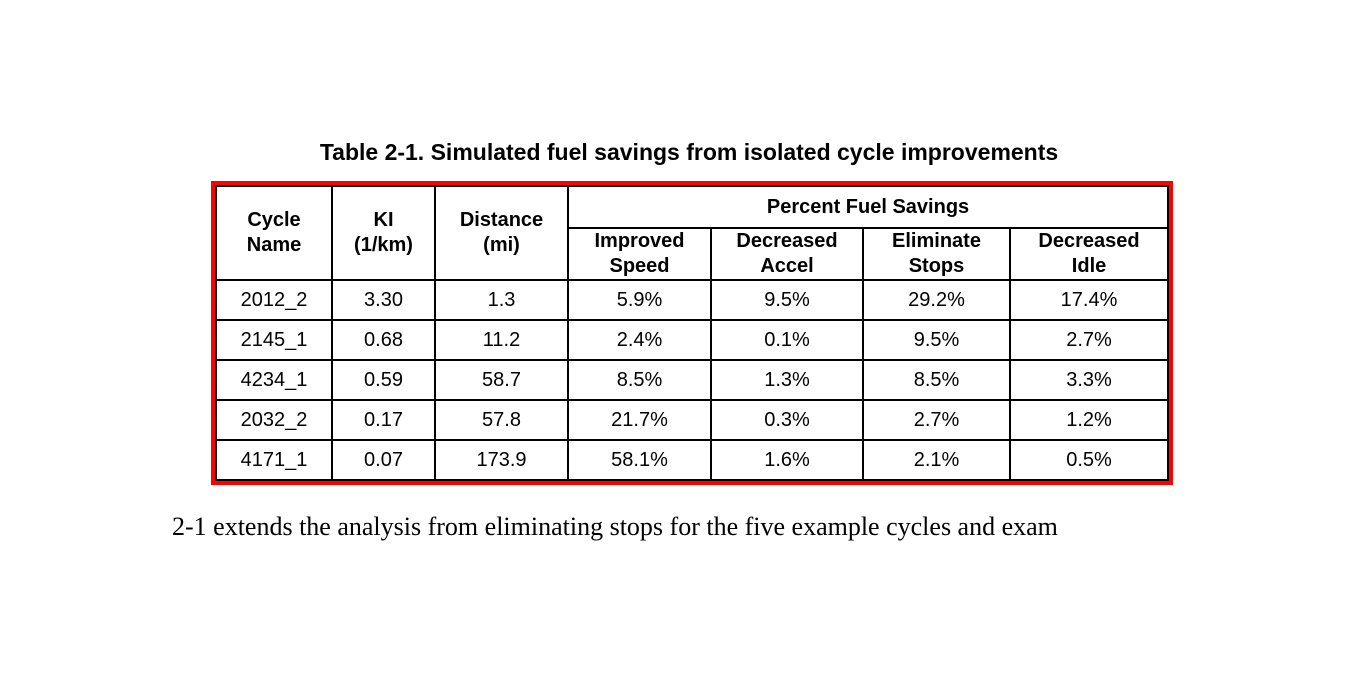 The height and width of the screenshot is (674, 1366). Describe the element at coordinates (1089, 300) in the screenshot. I see `cell-decreased-idle: 17.4%` at that location.